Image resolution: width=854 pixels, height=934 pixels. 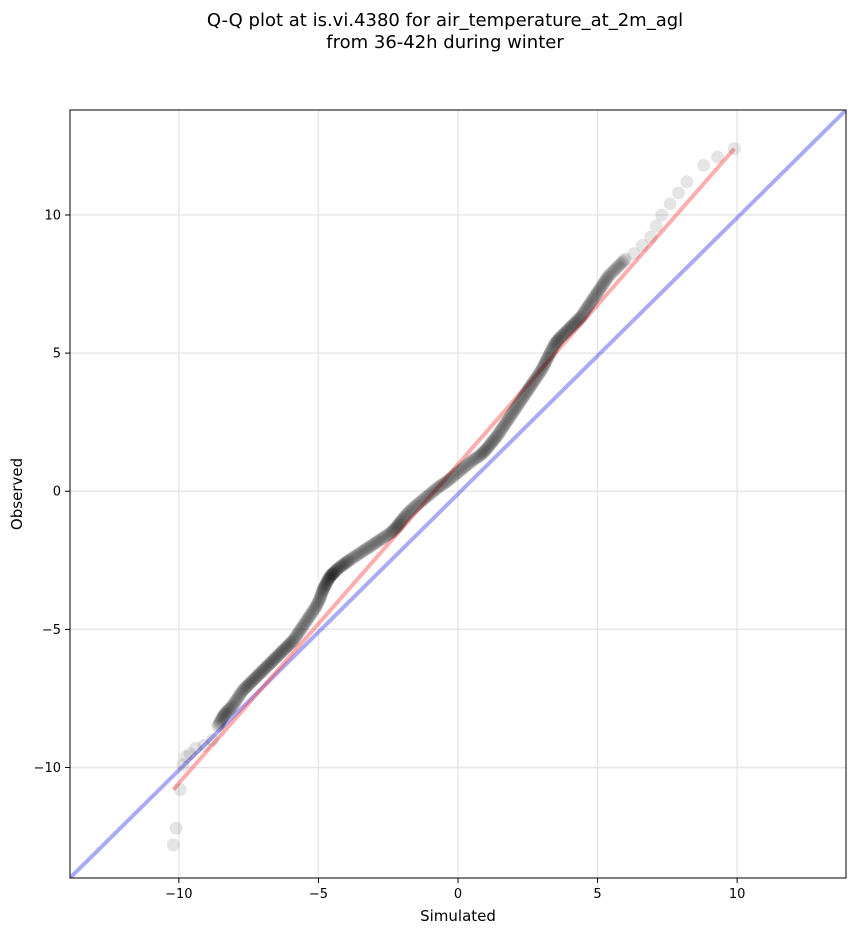 I want to click on x-axis-label: Simulated, so click(x=458, y=916).